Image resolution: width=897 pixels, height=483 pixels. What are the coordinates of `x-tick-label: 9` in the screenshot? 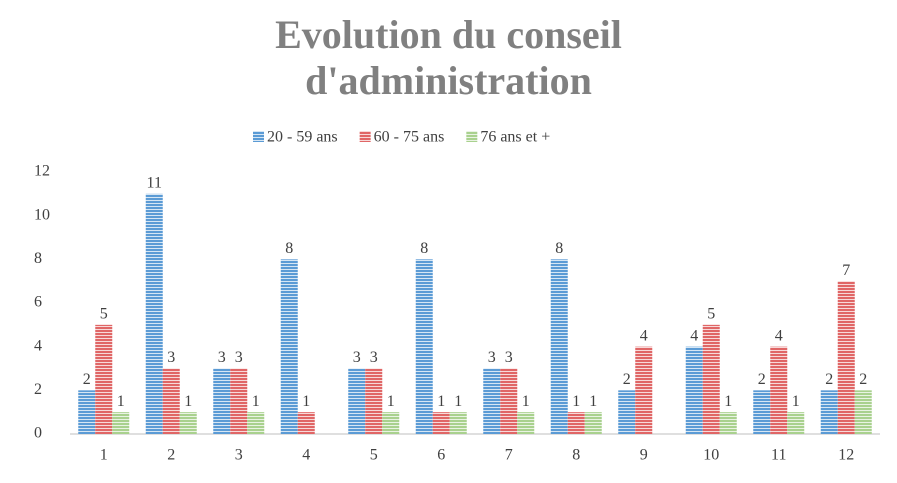 It's located at (644, 455).